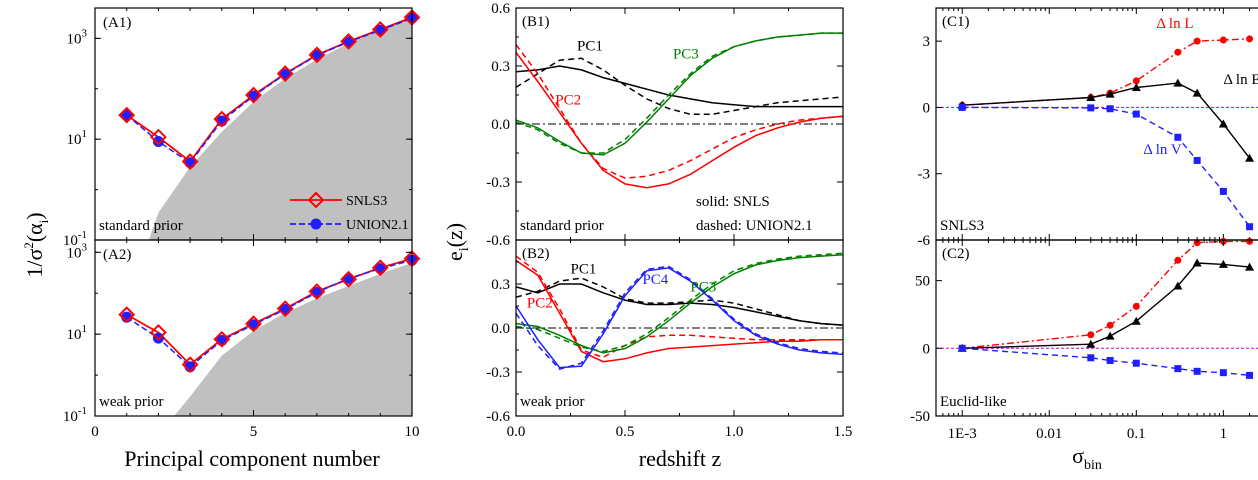 The width and height of the screenshot is (1258, 480). I want to click on a1-ytick-label: 10³, so click(77, 37).